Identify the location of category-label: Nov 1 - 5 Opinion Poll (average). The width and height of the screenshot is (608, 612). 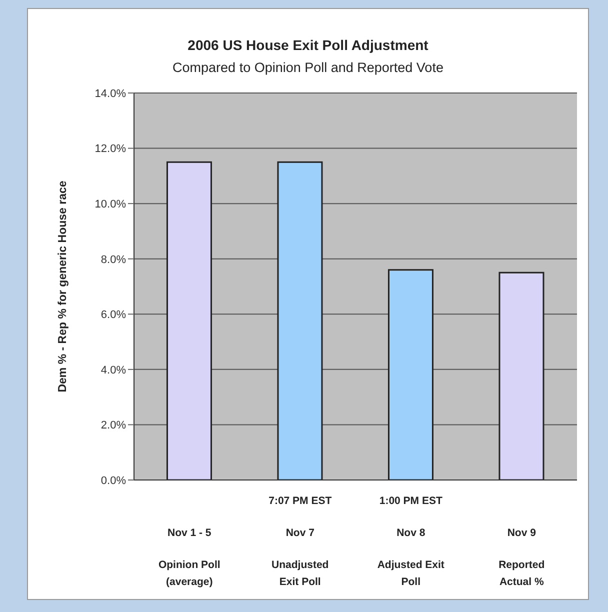
(189, 557).